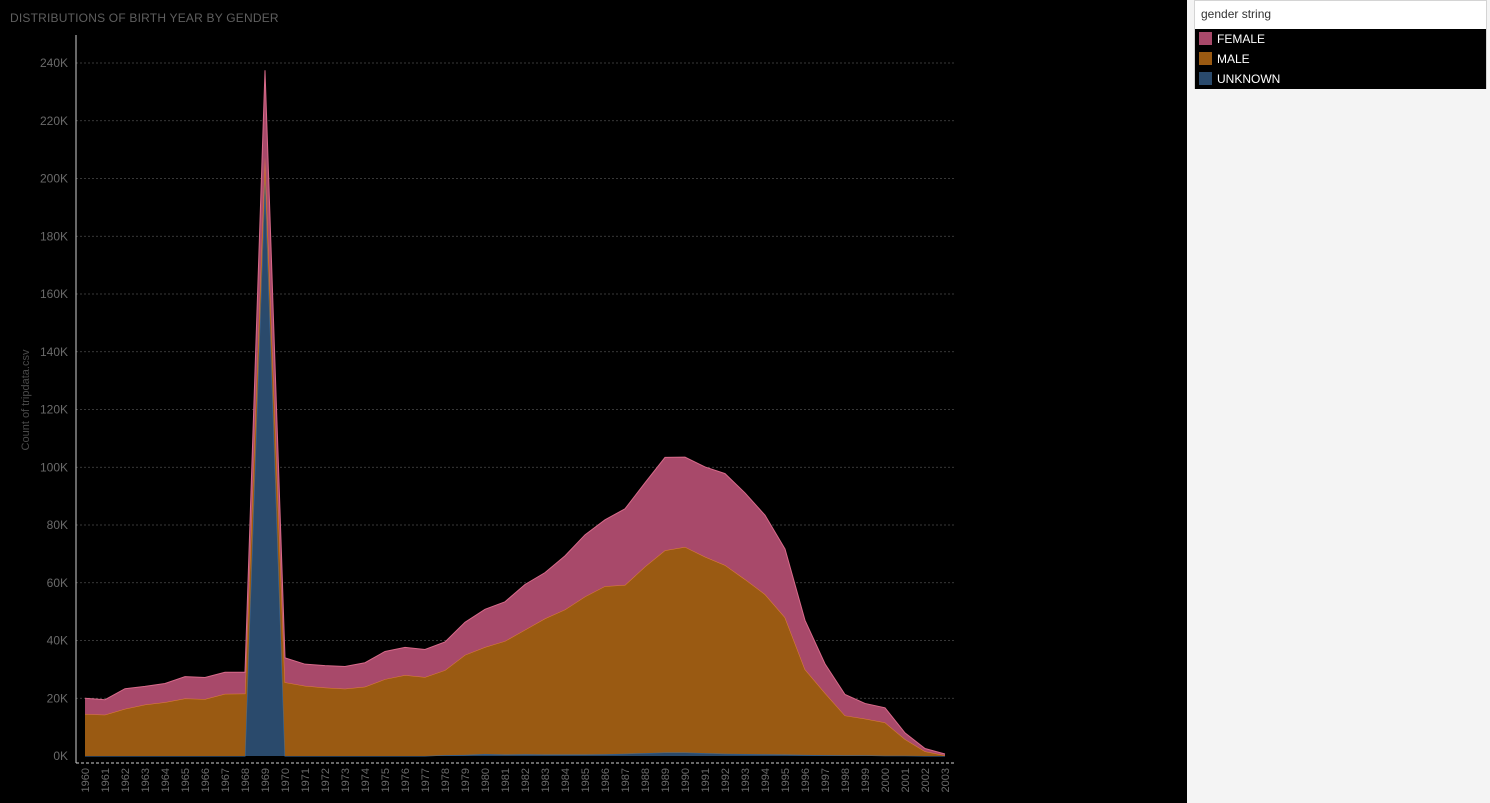 The height and width of the screenshot is (803, 1490). Describe the element at coordinates (466, 780) in the screenshot. I see `x-tick-label: 1979` at that location.